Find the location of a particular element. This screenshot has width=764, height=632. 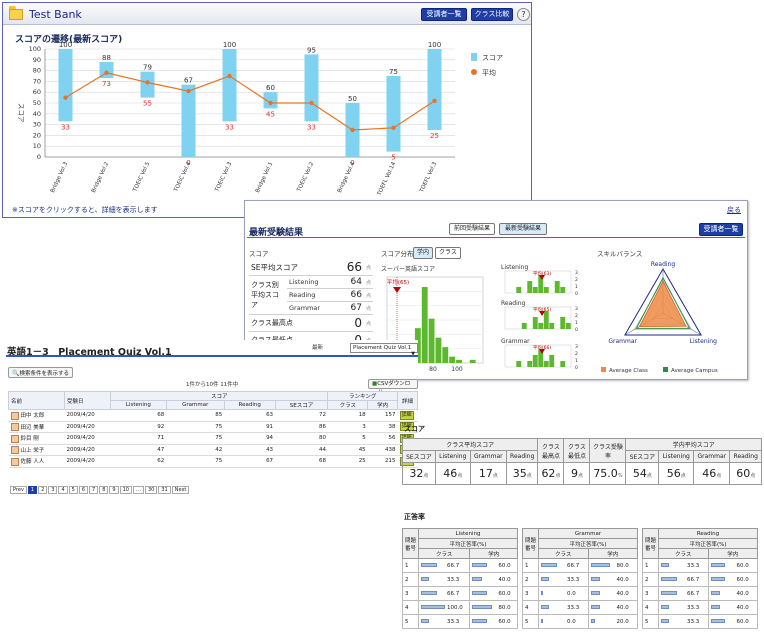

col-class: クラス is located at coordinates (348, 405).